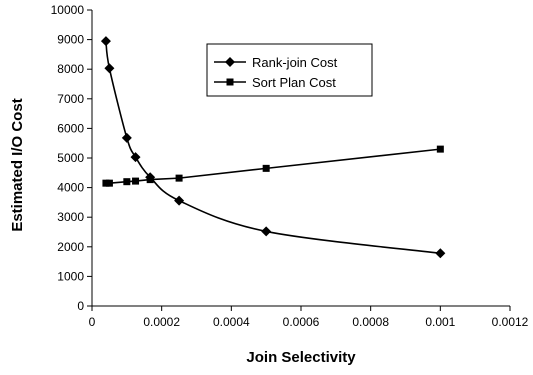  Describe the element at coordinates (70, 99) in the screenshot. I see `y-tick-label: 7000` at that location.